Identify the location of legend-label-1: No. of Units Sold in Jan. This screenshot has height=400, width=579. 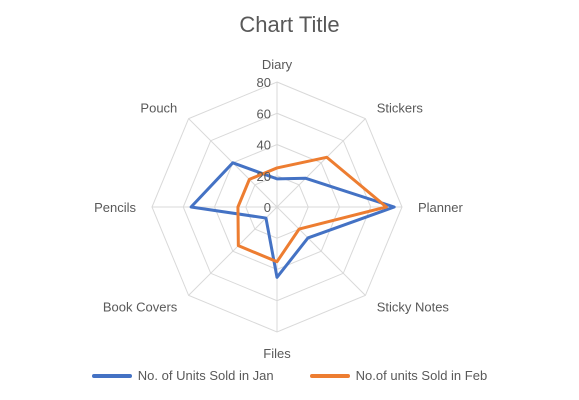
(205, 375).